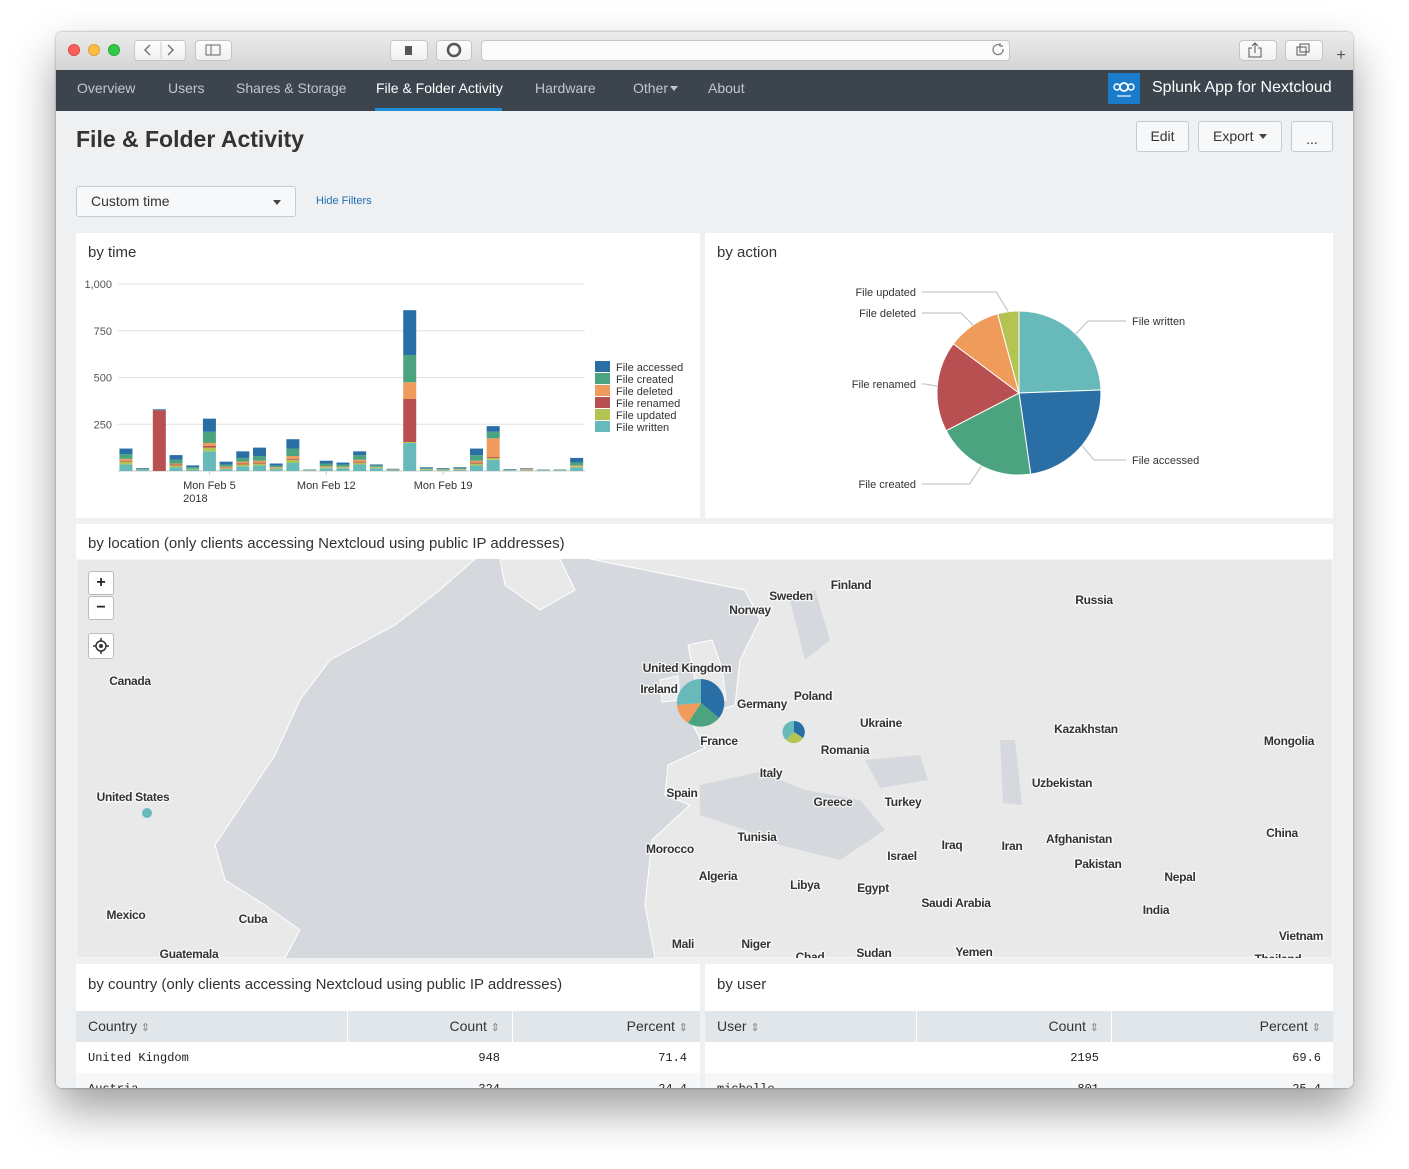 This screenshot has height=1169, width=1409. Describe the element at coordinates (813, 696) in the screenshot. I see `map-label: Poland` at that location.